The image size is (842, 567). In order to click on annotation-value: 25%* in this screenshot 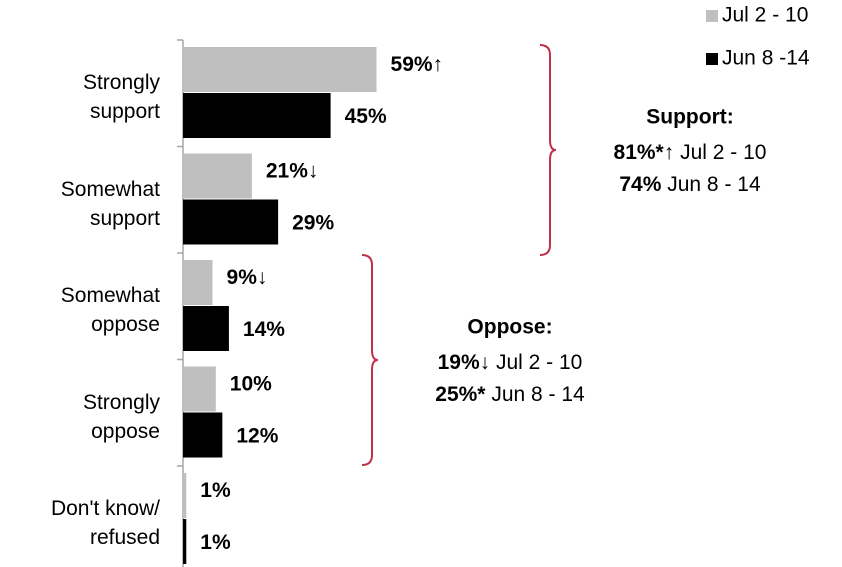, I will do `click(460, 394)`.